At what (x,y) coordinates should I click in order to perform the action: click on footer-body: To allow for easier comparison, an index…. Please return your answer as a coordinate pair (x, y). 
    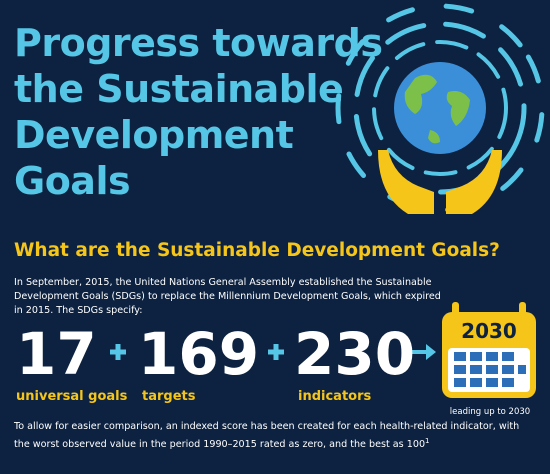
    Looking at the image, I should click on (267, 436).